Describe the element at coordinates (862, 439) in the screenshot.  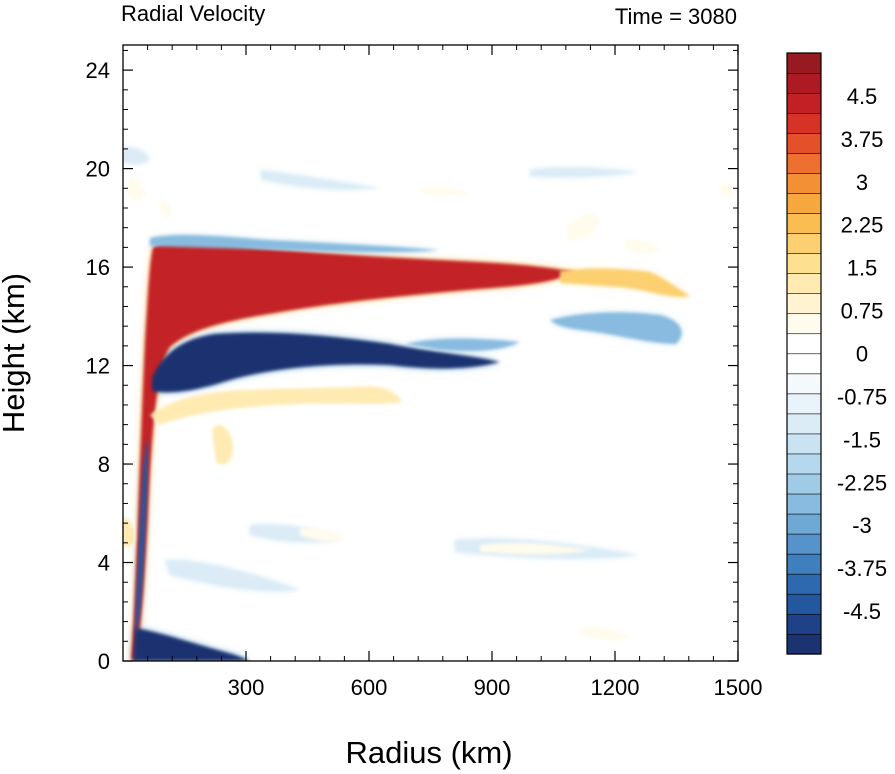
I see `colorbar-label: -1.5` at that location.